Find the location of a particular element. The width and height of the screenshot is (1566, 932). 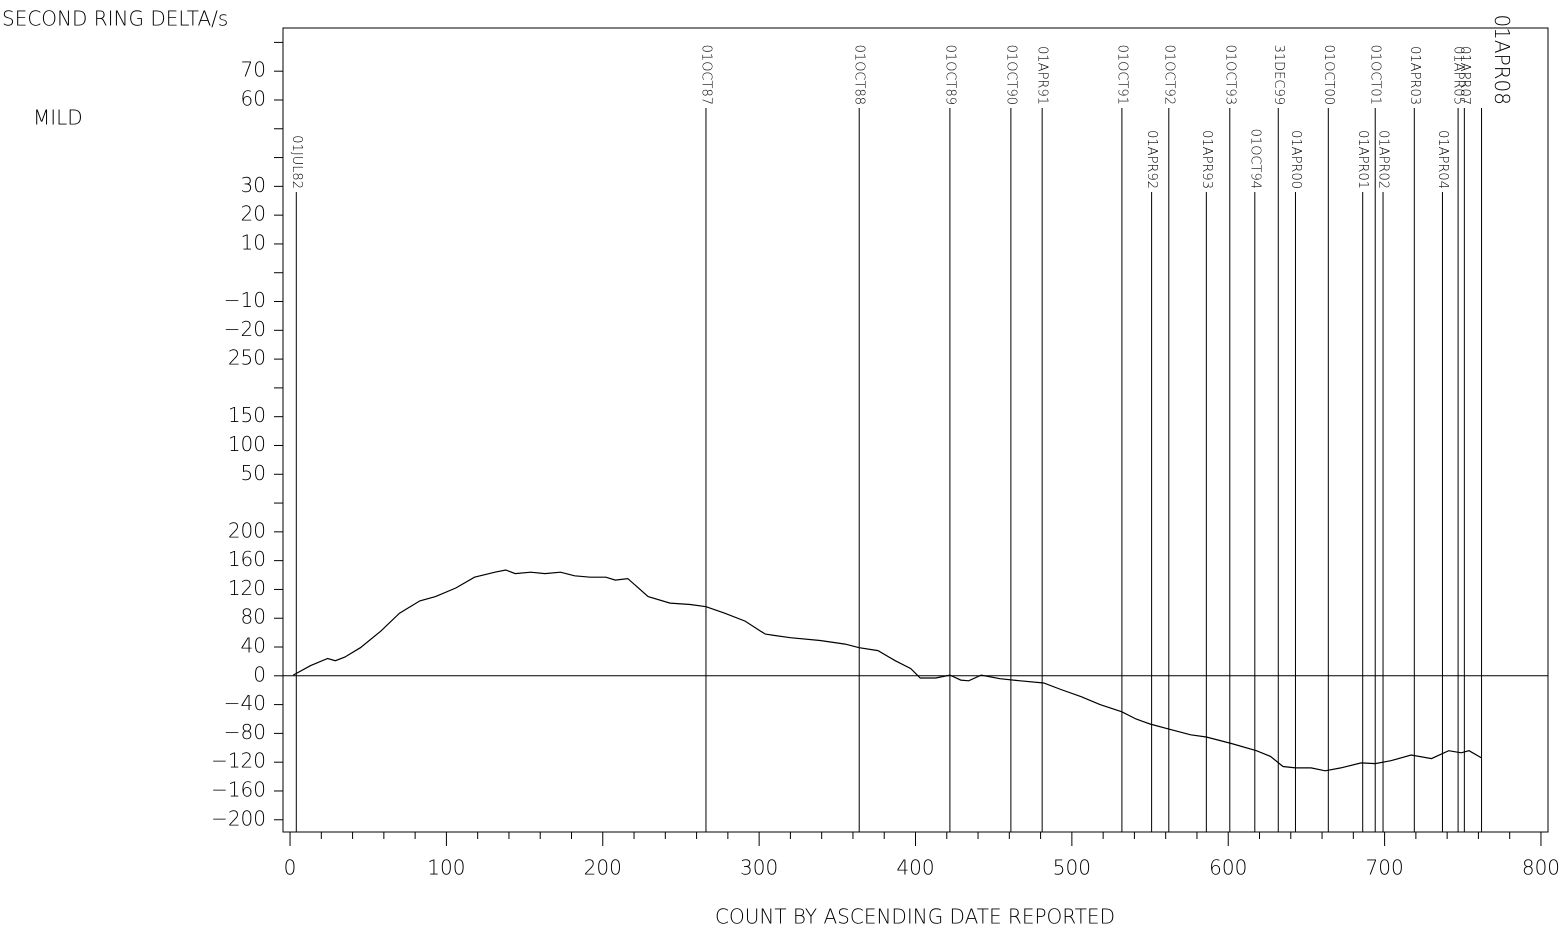

y-tick-label: 30 is located at coordinates (253, 185).